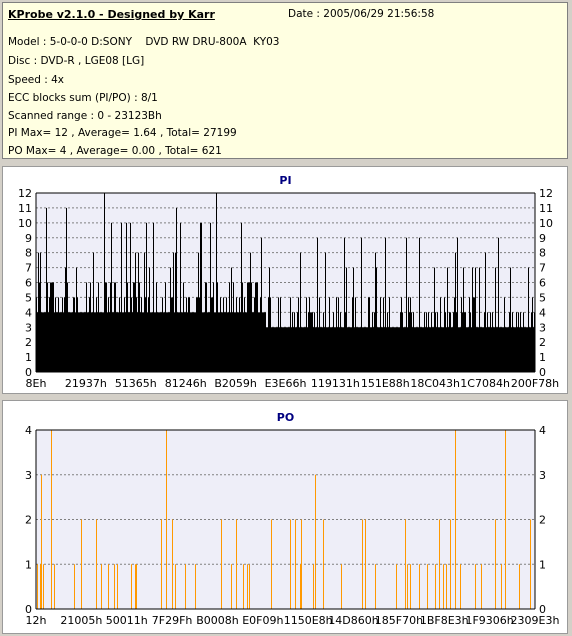  I want to click on x-tick-label: B2059h, so click(235, 383).